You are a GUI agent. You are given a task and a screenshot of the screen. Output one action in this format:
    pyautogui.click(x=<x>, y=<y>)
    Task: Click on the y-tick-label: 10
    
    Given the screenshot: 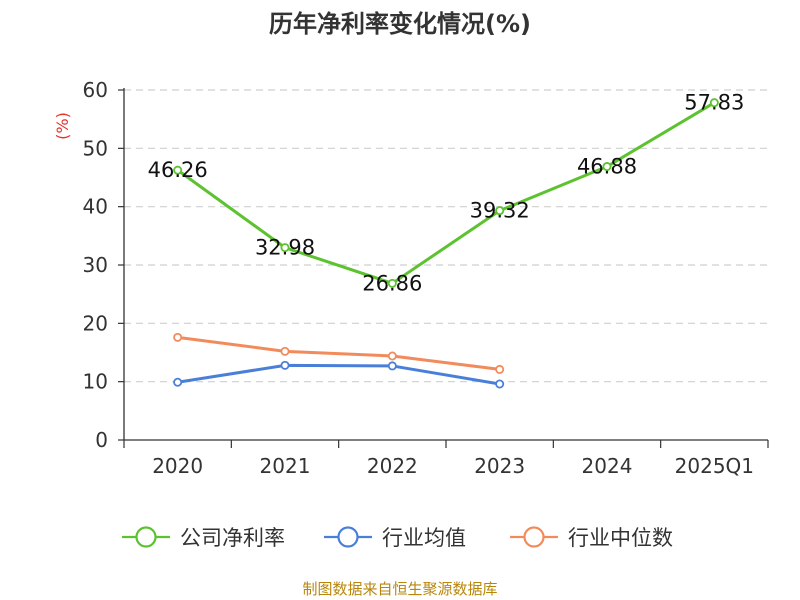 What is the action you would take?
    pyautogui.click(x=95, y=382)
    